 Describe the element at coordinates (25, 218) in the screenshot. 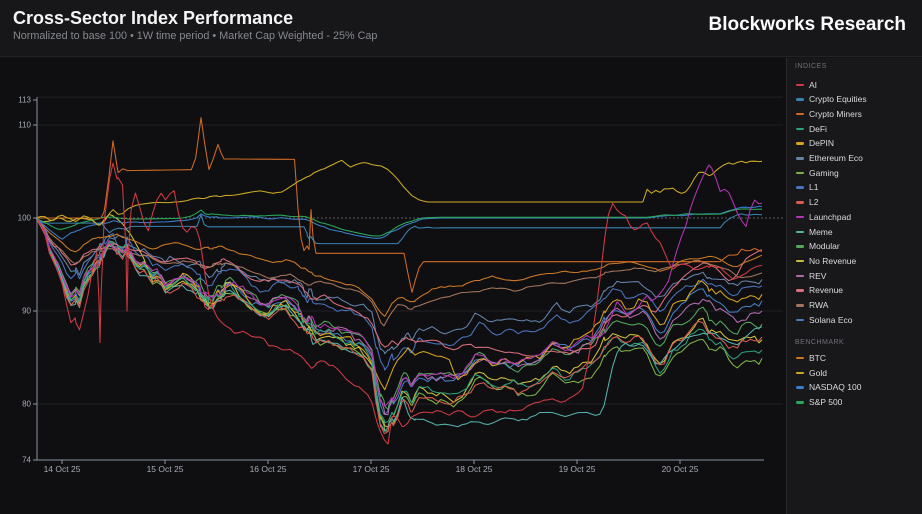

I see `svg-text: 100` at that location.